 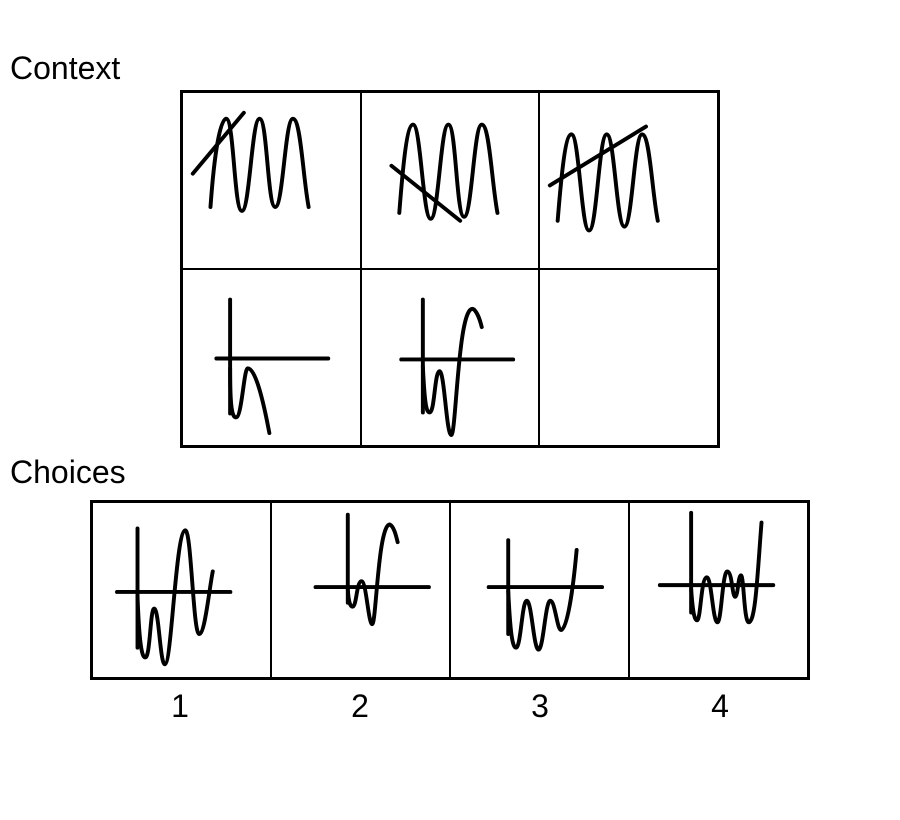 I want to click on choice-label-1: 1, so click(x=180, y=706).